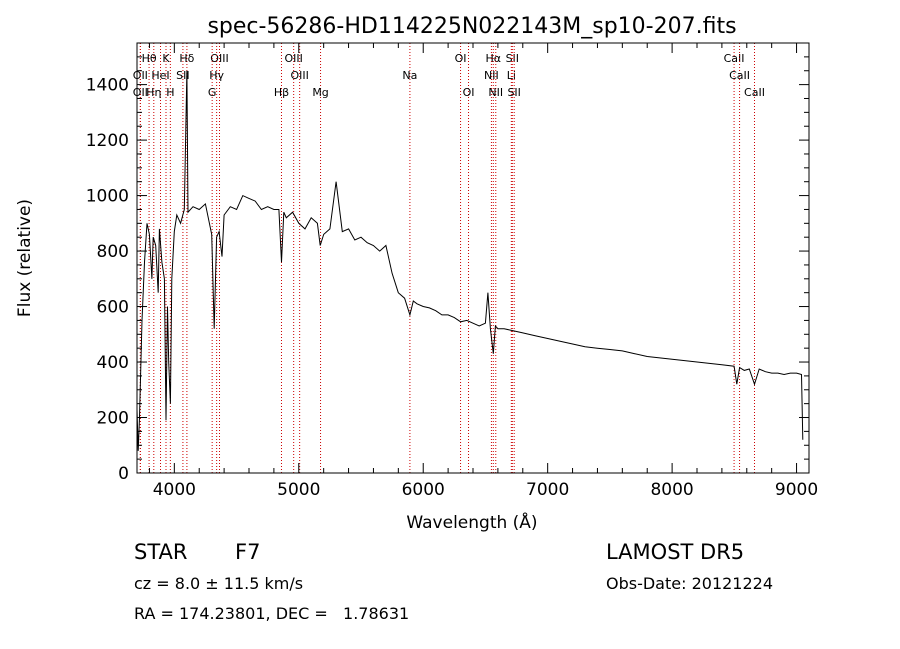 The height and width of the screenshot is (649, 900). I want to click on object-class: STAR, so click(161, 552).